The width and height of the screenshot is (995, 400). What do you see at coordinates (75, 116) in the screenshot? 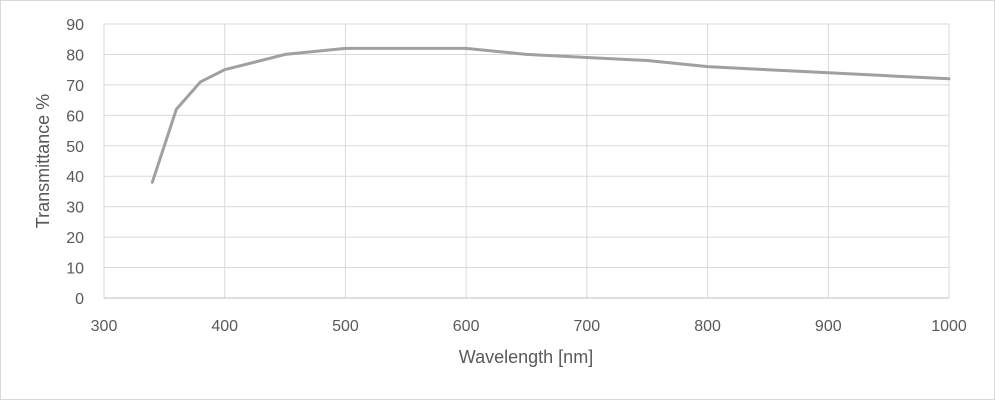
I see `y-tick-label: 60` at bounding box center [75, 116].